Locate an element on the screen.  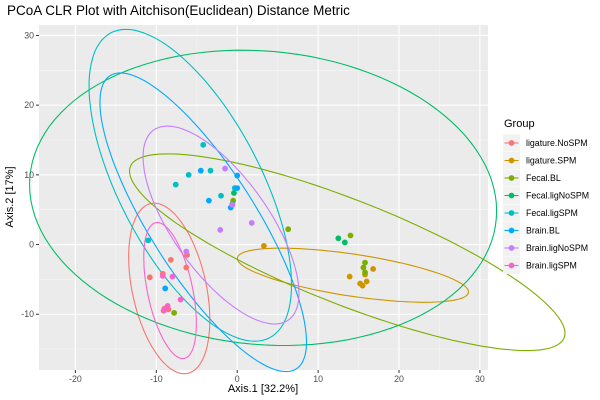
ellipse-Brain.ligSPM is located at coordinates (170, 290).